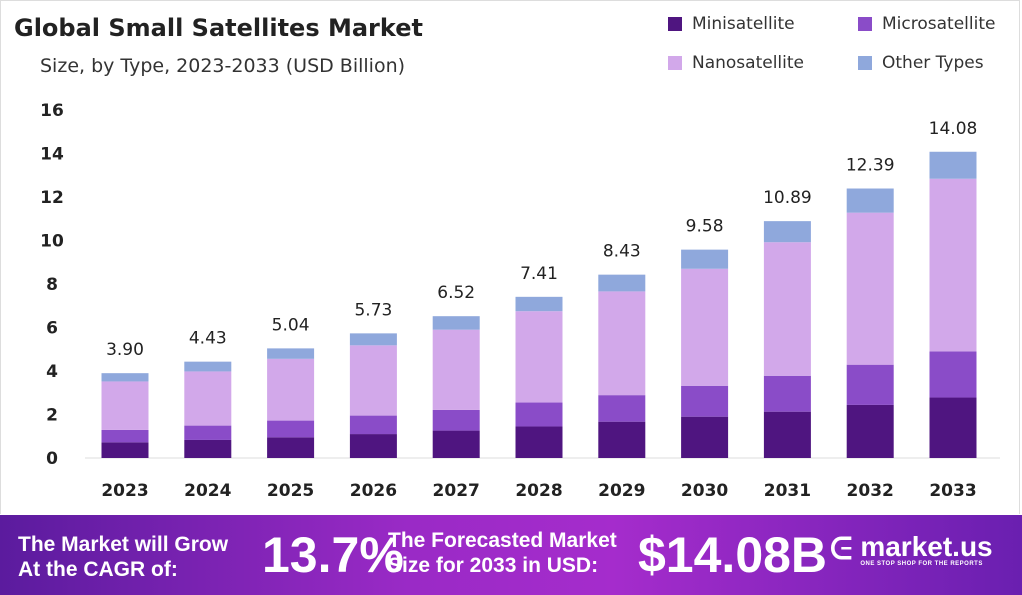 This screenshot has height=595, width=1022. I want to click on chart-subtitle: Size, by Type, 2023-2033 (USD Billion), so click(223, 66).